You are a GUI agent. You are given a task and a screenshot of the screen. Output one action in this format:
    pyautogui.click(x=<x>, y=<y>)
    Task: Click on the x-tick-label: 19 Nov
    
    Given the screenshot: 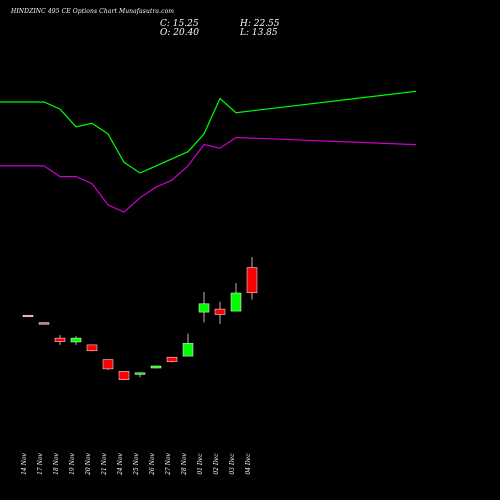 What is the action you would take?
    pyautogui.click(x=72, y=463)
    